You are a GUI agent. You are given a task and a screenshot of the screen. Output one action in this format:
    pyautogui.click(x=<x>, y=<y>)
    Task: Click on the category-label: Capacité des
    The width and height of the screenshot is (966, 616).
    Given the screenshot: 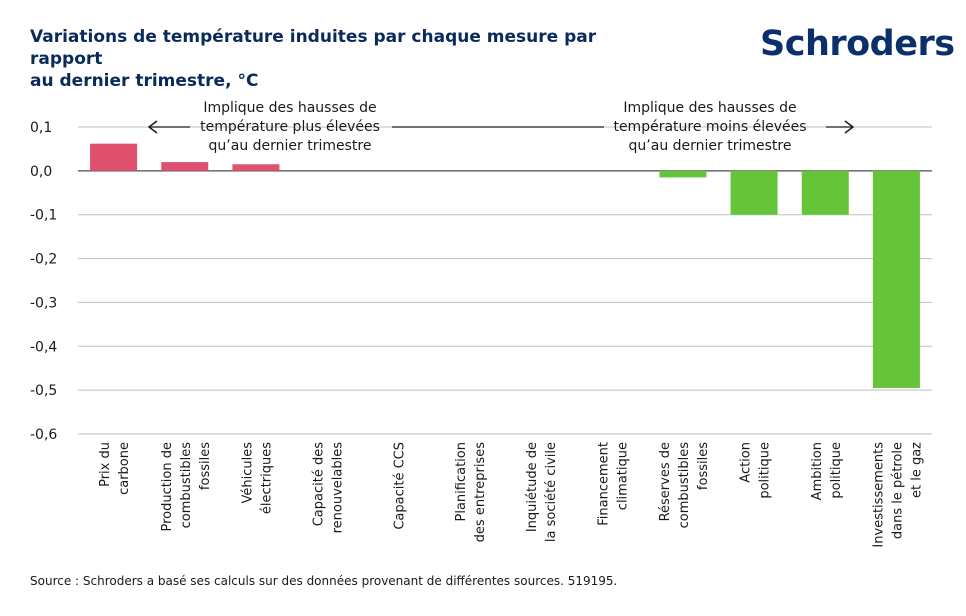 What is the action you would take?
    pyautogui.click(x=319, y=484)
    